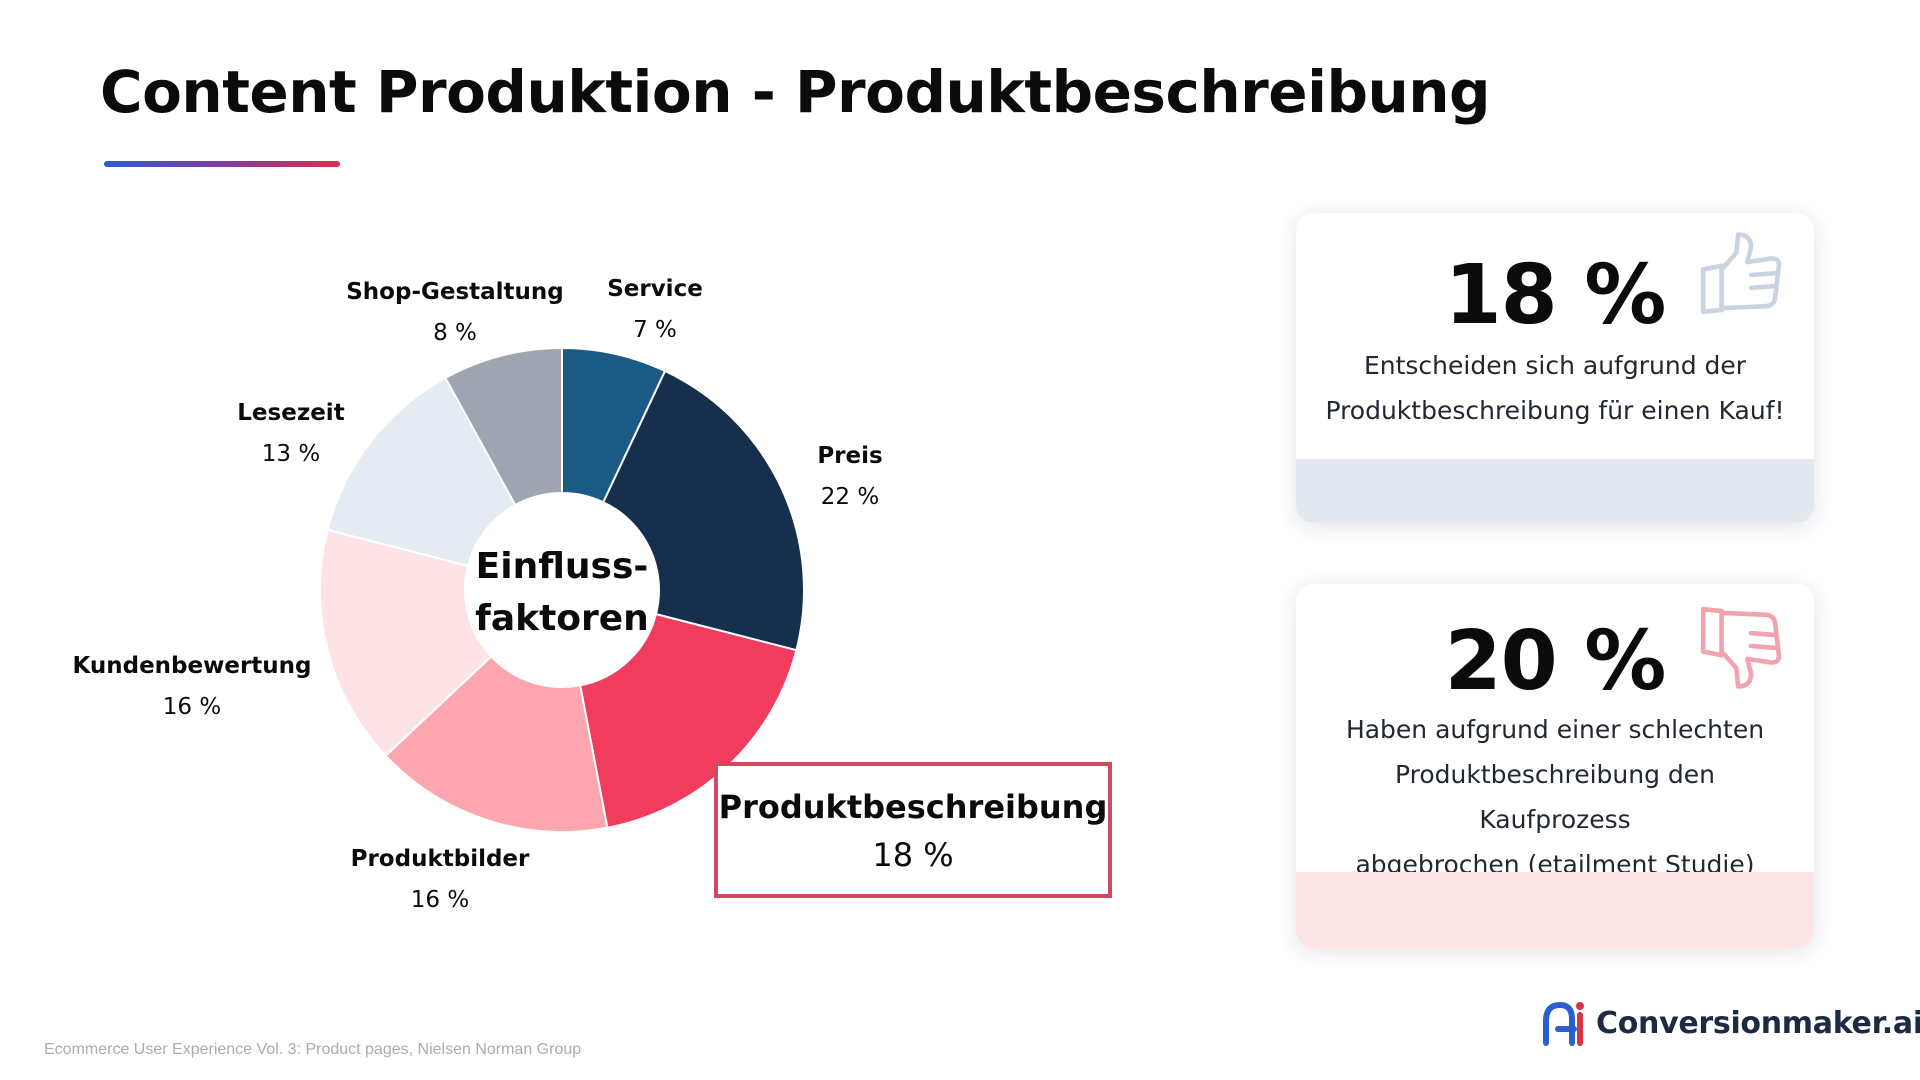 The width and height of the screenshot is (1920, 1080). Describe the element at coordinates (655, 330) in the screenshot. I see `slice-label-value: 7 %` at that location.